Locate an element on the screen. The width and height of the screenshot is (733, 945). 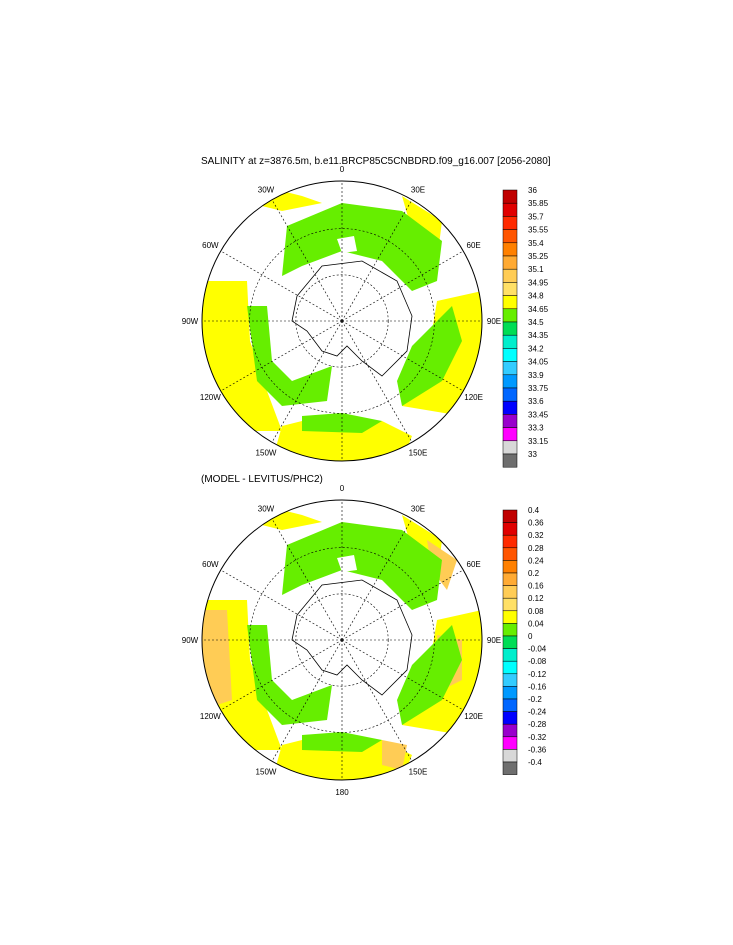
longitude-label: 120W is located at coordinates (210, 397).